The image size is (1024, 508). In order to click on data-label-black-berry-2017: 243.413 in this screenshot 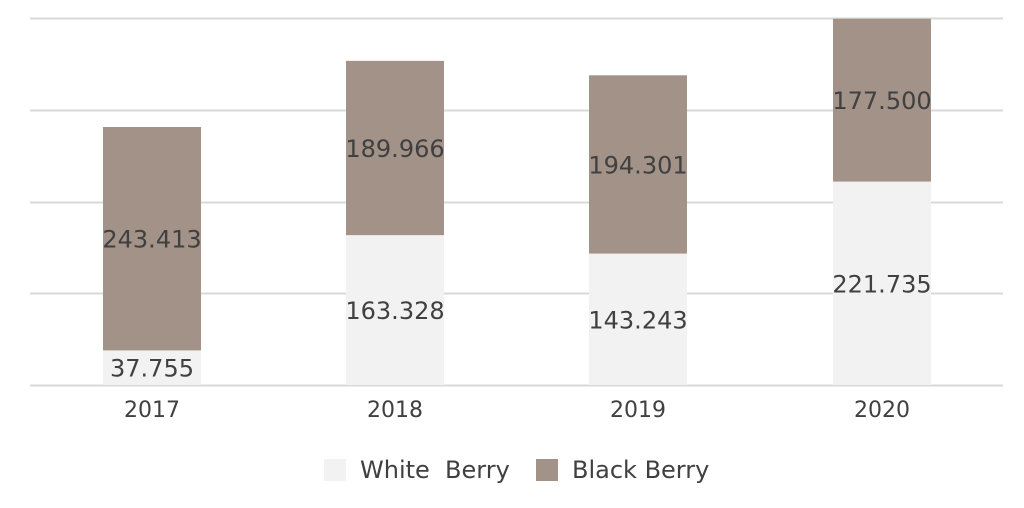, I will do `click(151, 240)`.